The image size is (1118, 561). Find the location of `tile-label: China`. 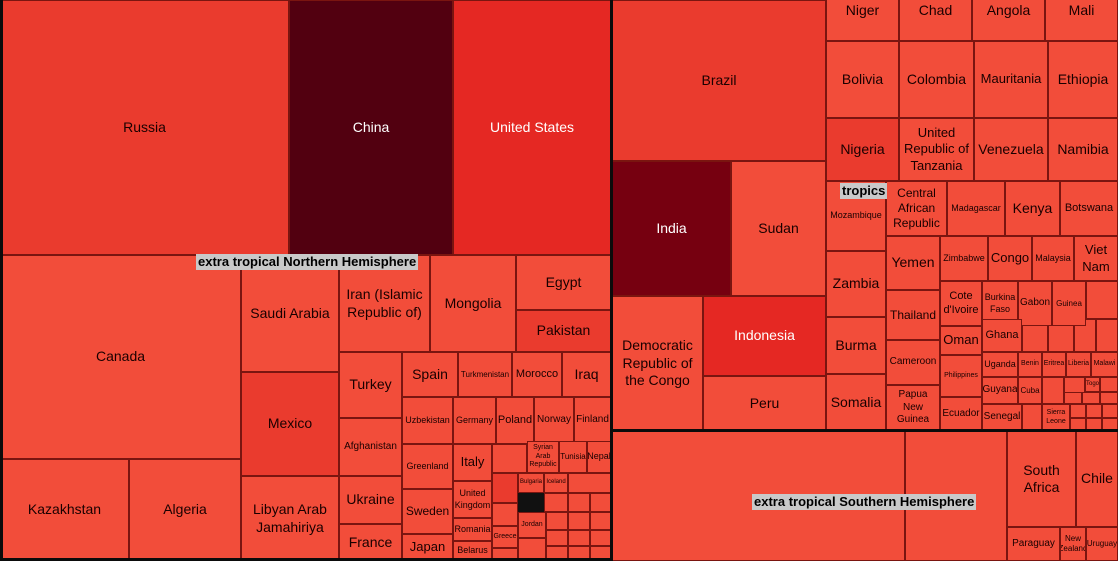

tile-label: China is located at coordinates (371, 126).